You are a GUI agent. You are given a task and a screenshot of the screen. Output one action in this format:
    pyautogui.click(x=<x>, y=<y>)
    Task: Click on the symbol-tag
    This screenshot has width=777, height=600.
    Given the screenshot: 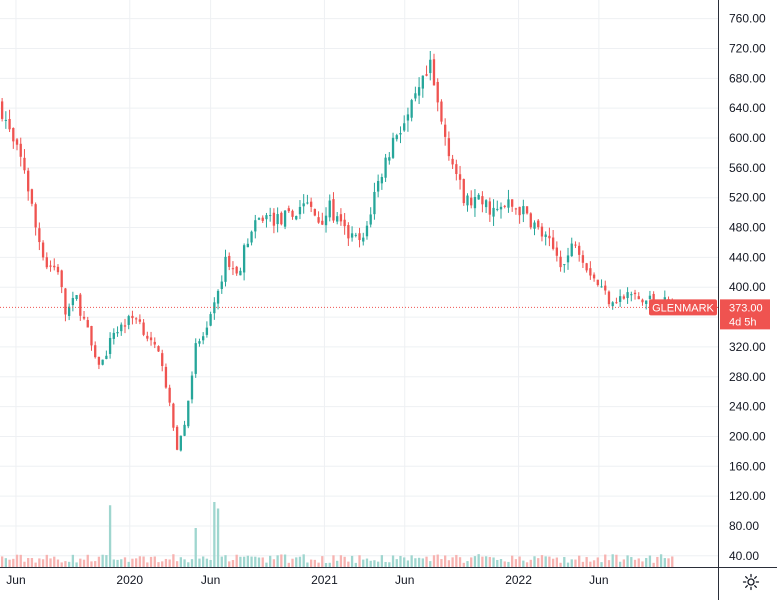 What is the action you would take?
    pyautogui.click(x=683, y=307)
    